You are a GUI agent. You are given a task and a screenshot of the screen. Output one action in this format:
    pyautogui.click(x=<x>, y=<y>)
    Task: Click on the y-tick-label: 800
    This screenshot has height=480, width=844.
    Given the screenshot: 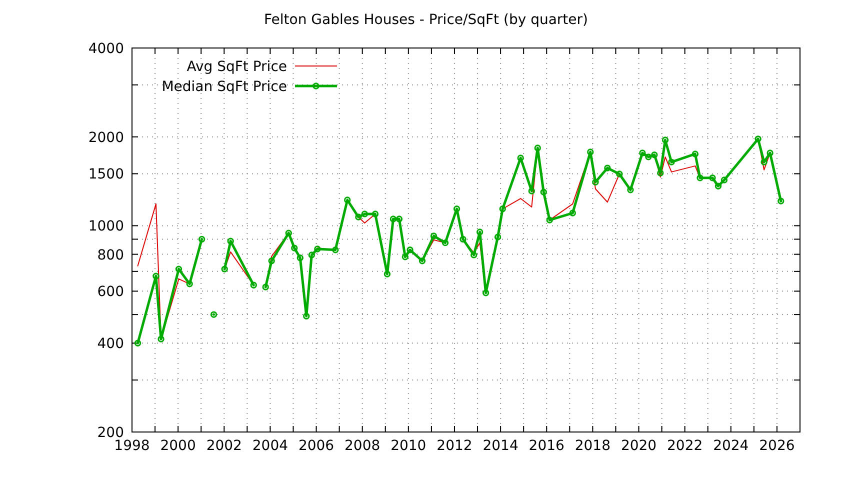 What is the action you would take?
    pyautogui.click(x=110, y=255)
    